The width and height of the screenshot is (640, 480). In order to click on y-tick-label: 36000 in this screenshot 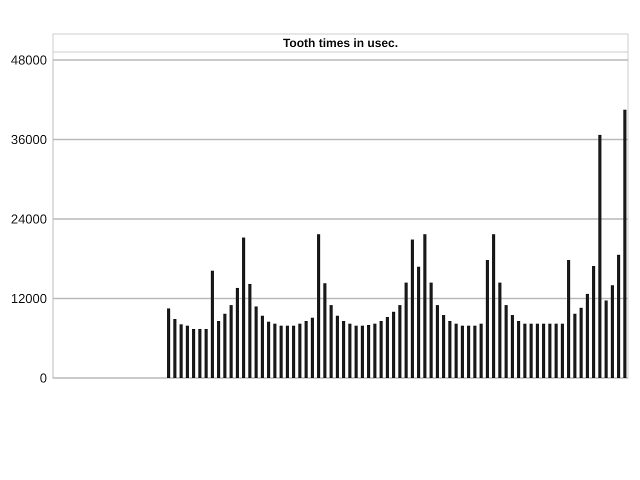, I will do `click(28, 140)`.